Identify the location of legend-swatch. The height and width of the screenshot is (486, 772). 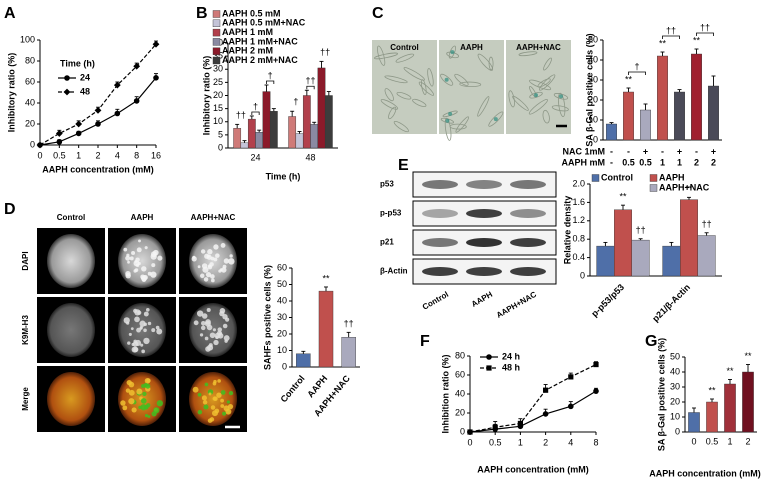
(653, 178).